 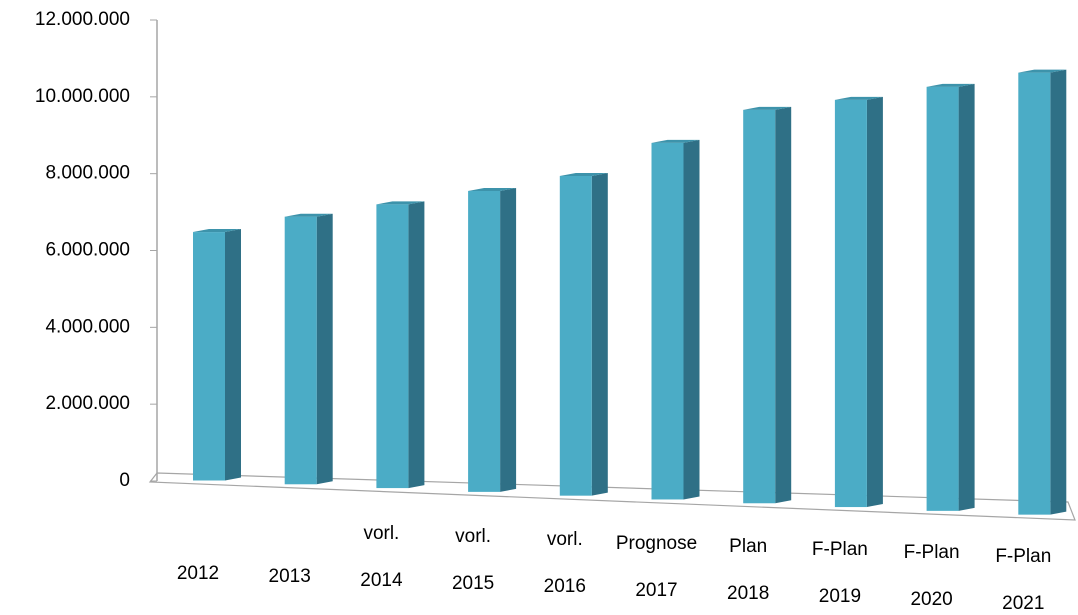 What do you see at coordinates (473, 559) in the screenshot?
I see `x-tick-label: vorl. 2015` at bounding box center [473, 559].